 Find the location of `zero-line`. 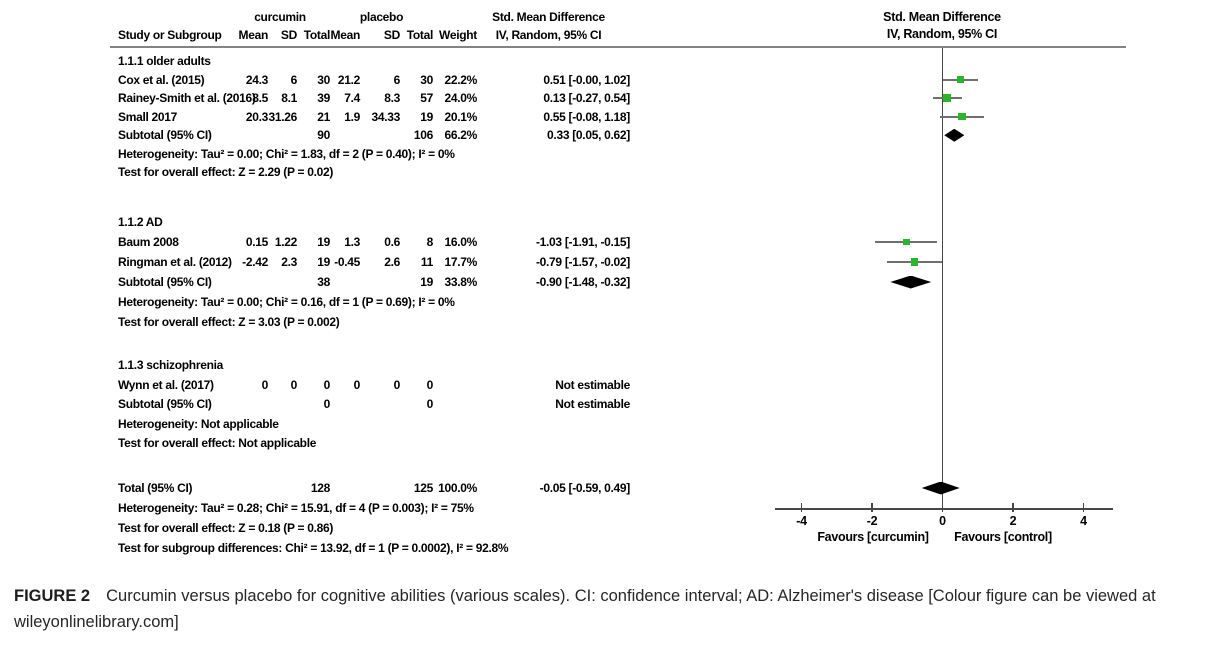

zero-line is located at coordinates (943, 278).